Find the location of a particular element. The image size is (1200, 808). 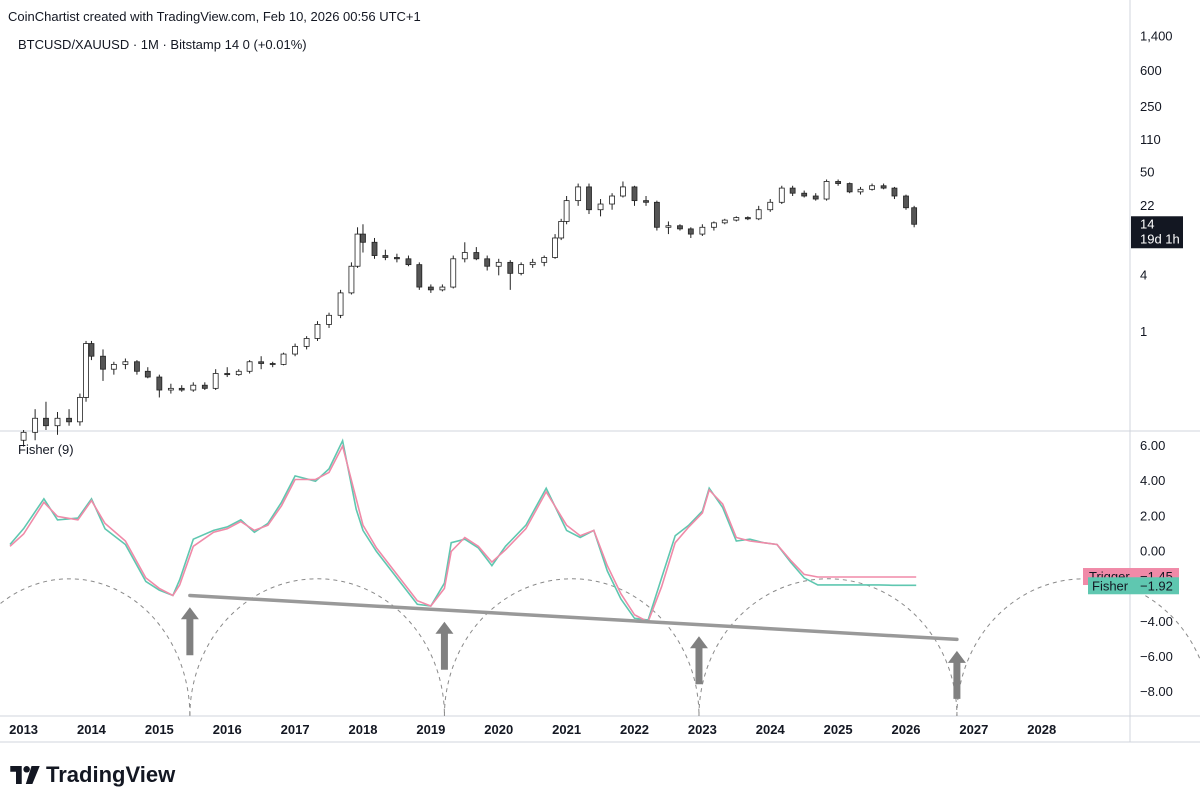

fisher-value: −1.92 is located at coordinates (1156, 585).